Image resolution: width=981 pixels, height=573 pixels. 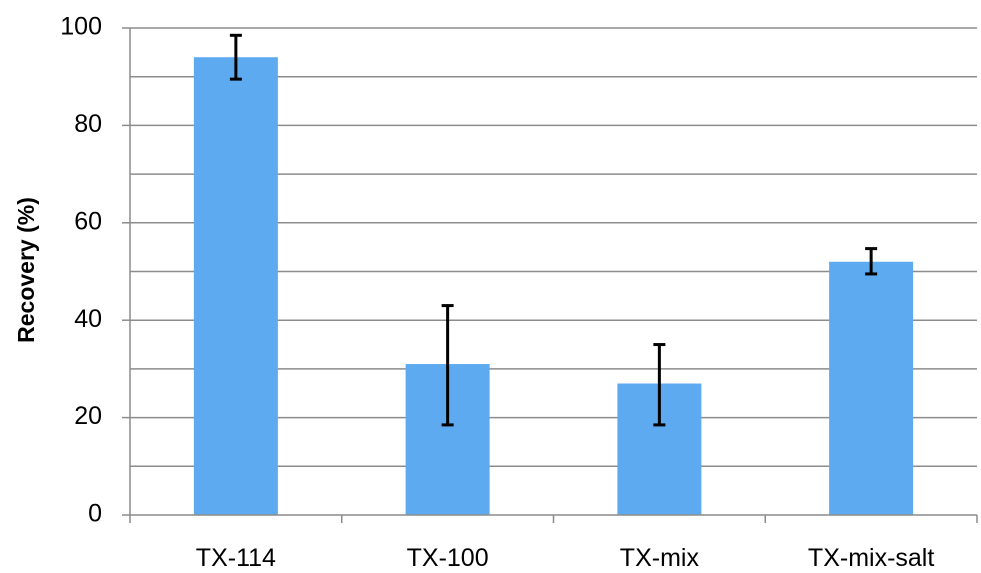 I want to click on y-tick-label-20: 20, so click(x=88, y=416).